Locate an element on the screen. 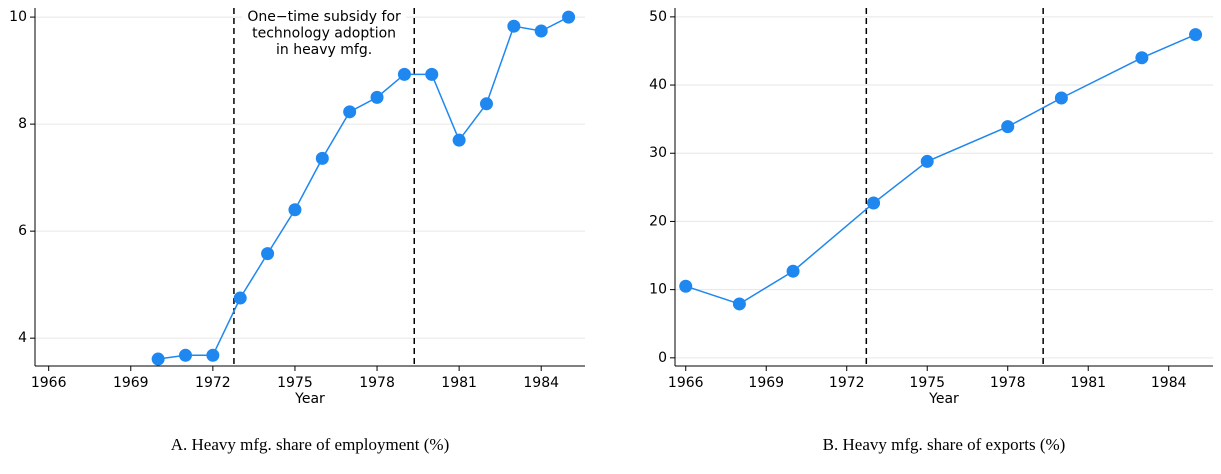 This screenshot has width=1221, height=474. annotation: One−time subsidy for is located at coordinates (324, 17).